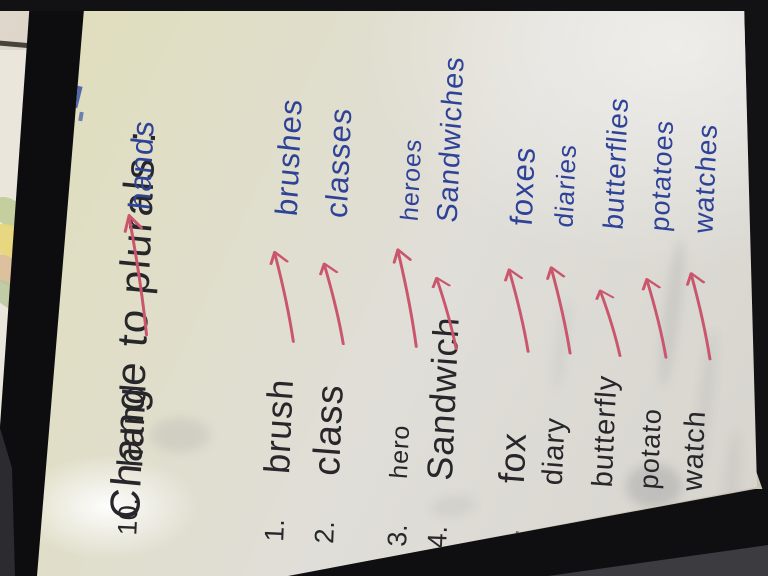 Image resolution: width=768 pixels, height=576 pixels. I want to click on plural-word: foxes, so click(522, 186).